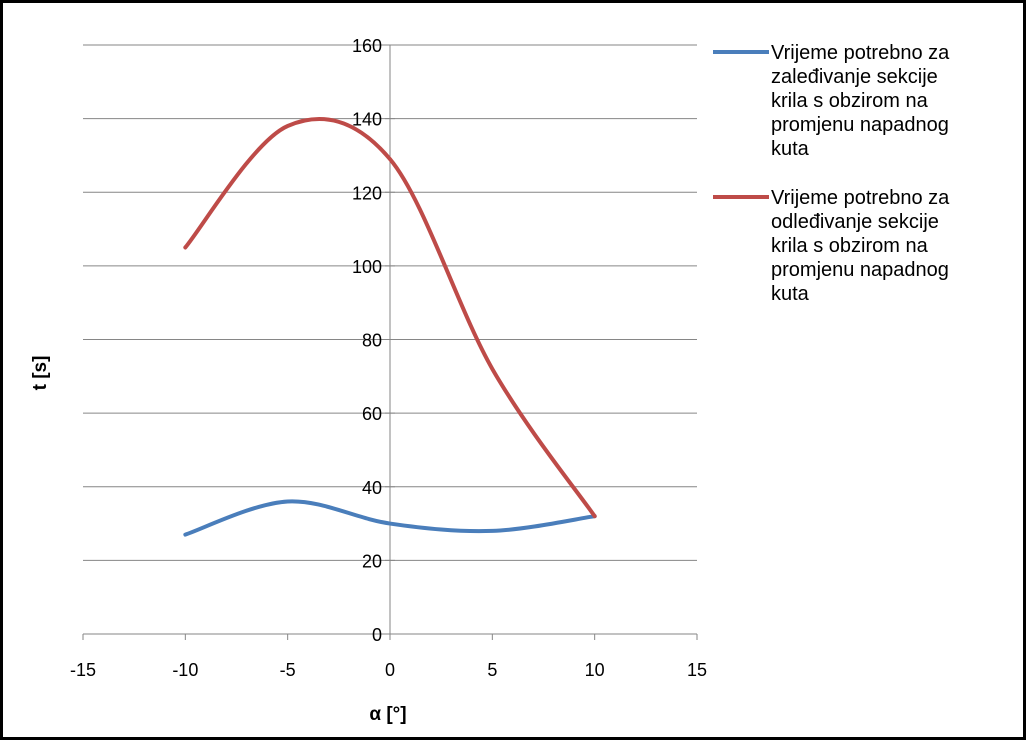 The width and height of the screenshot is (1026, 740). I want to click on y-tick-label: 120, so click(367, 193).